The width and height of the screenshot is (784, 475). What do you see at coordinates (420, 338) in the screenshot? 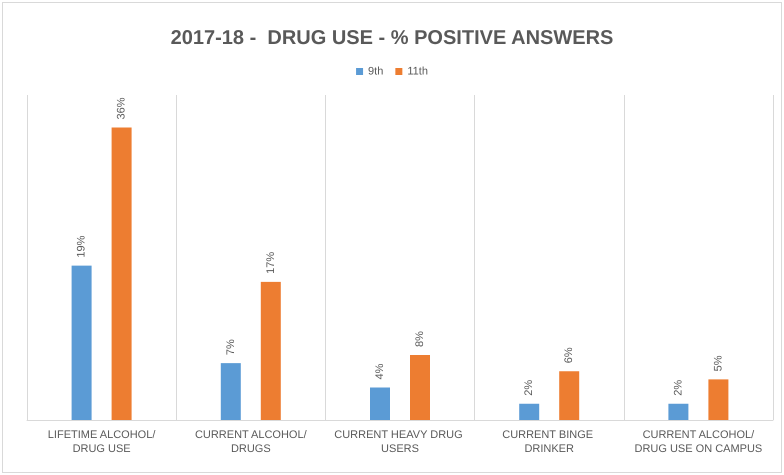
I see `data-label: 8%` at bounding box center [420, 338].